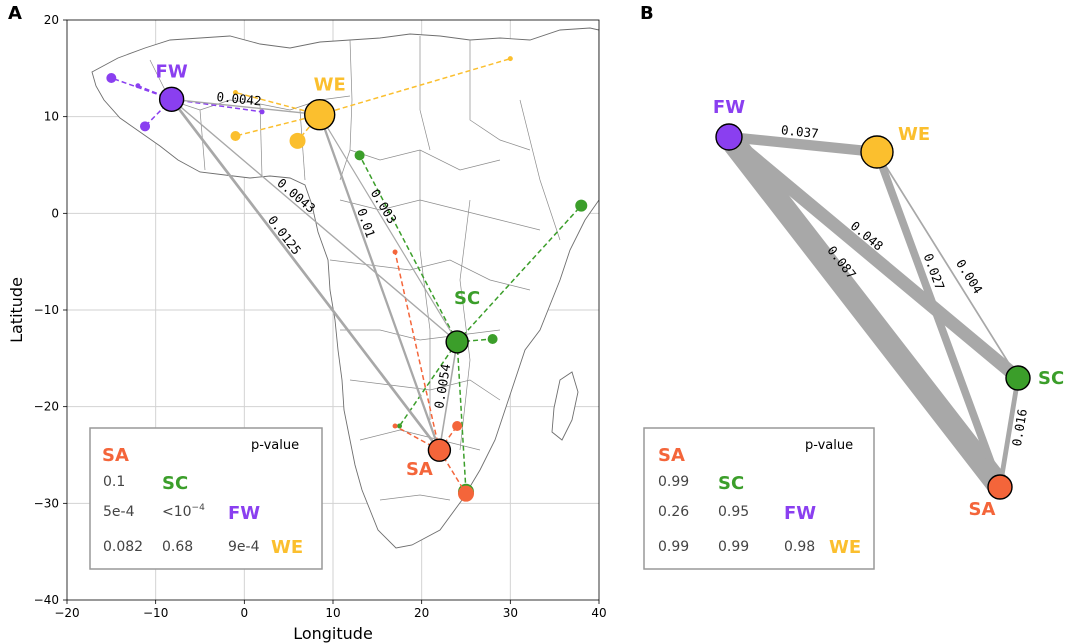  I want to click on matrix-b-cell-1-1: 0.99, so click(673, 482).